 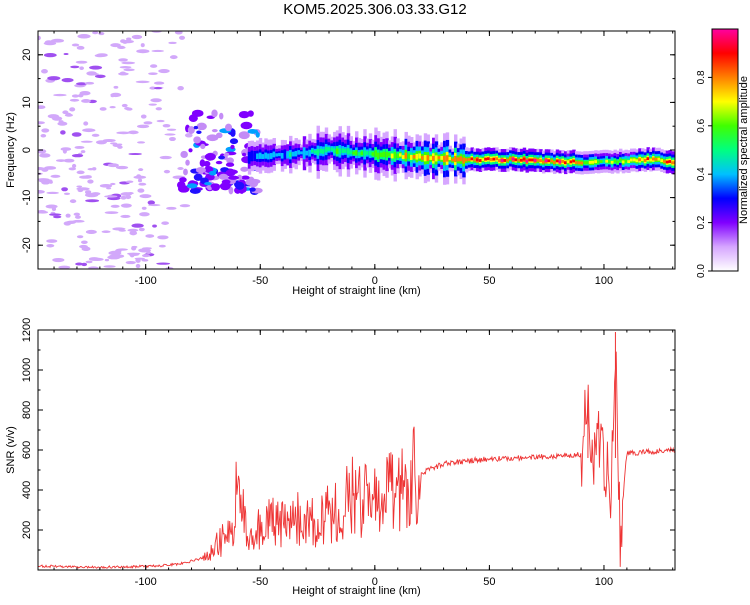 What do you see at coordinates (701, 77) in the screenshot?
I see `colorbar-tick-label: 0.8` at bounding box center [701, 77].